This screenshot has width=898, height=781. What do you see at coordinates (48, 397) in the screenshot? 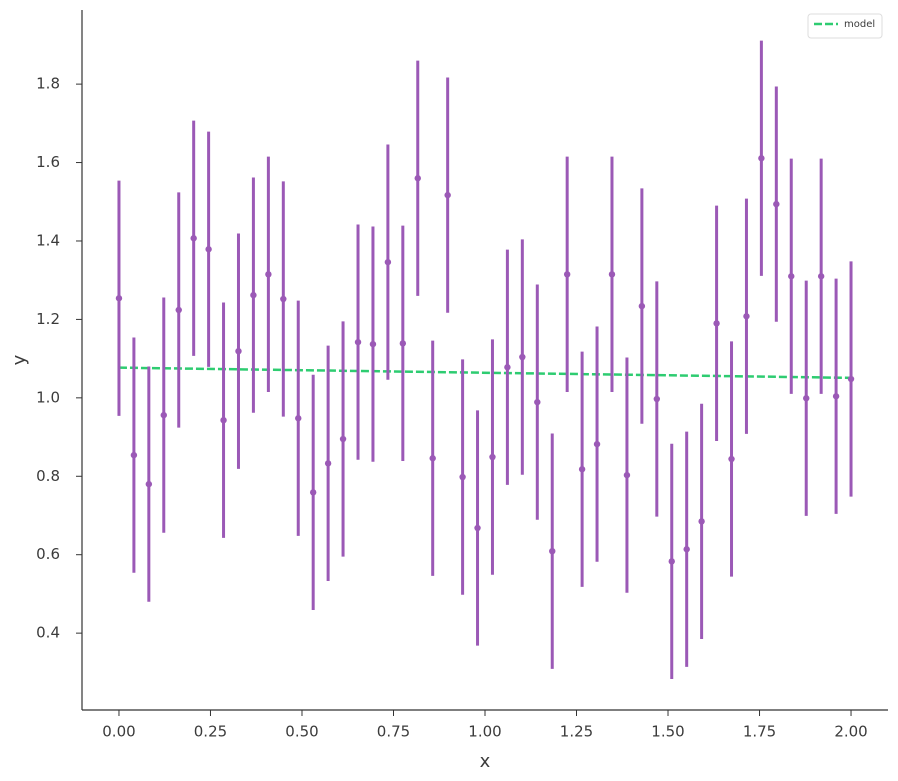
I see `y-tick-label: 1.0` at bounding box center [48, 397].